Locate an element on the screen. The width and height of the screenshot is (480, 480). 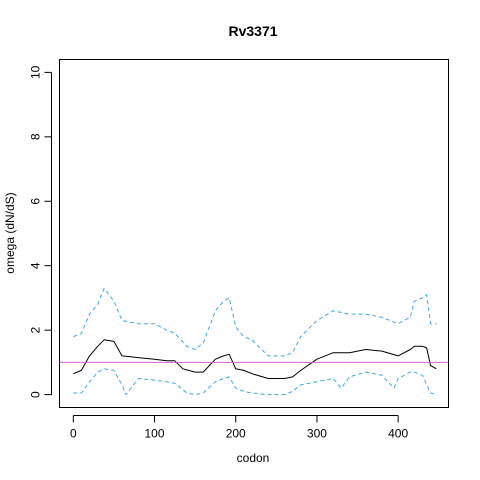
x-tick-label: 400 is located at coordinates (398, 434).